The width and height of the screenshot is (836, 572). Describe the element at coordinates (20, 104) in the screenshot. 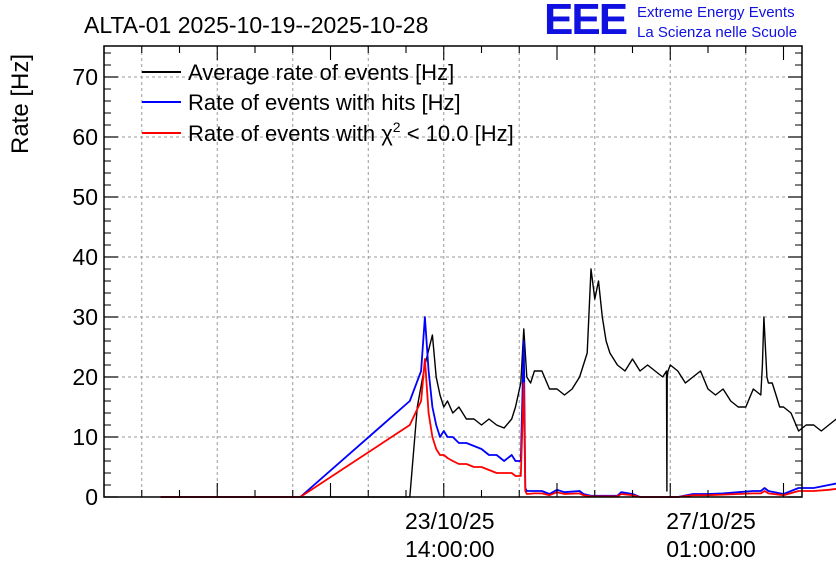

I see `y-axis-label: Rate [Hz]` at that location.